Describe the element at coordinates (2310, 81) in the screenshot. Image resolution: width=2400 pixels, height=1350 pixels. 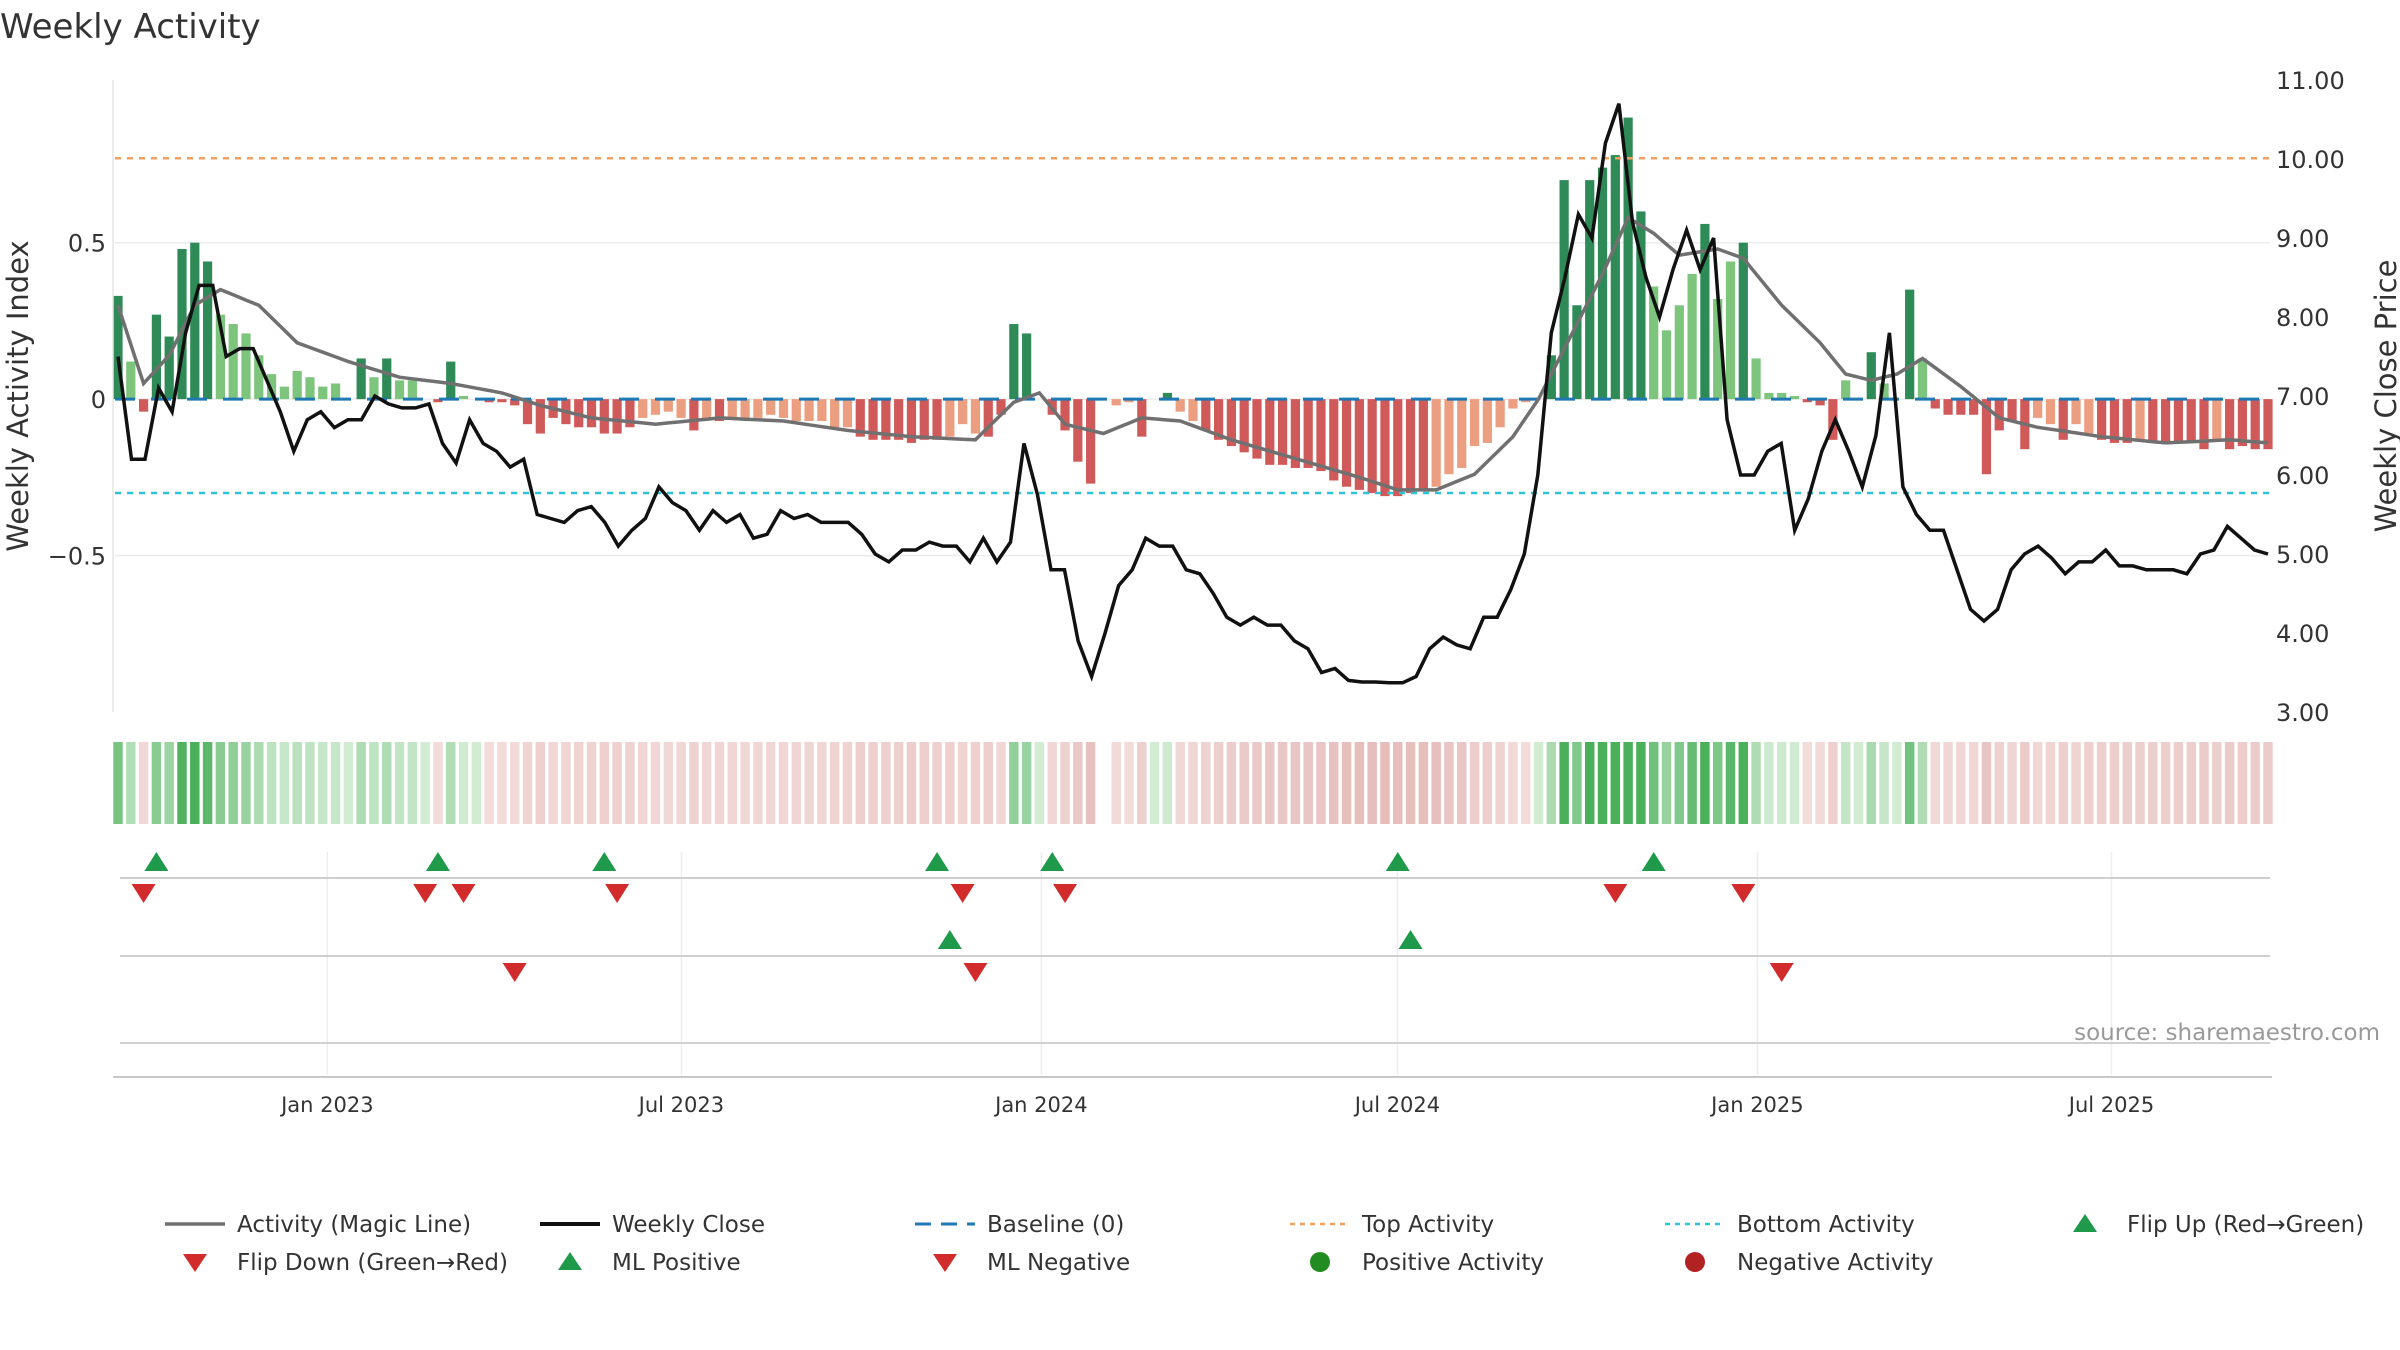
I see `right-tick-label: 11.00` at that location.